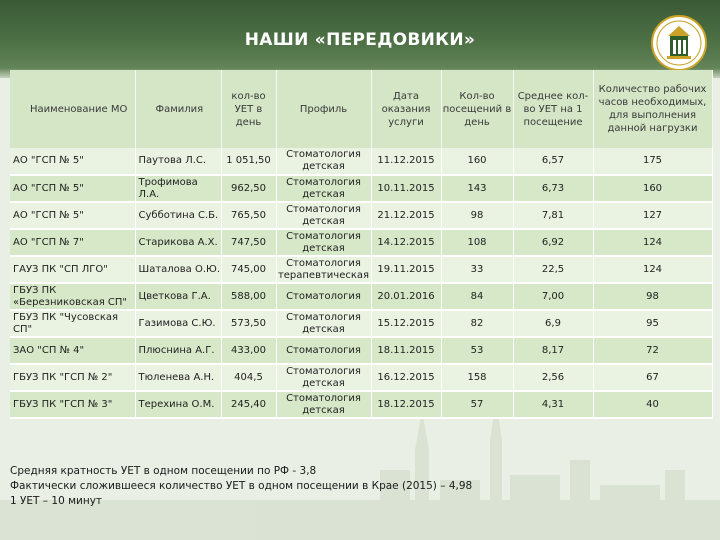 The image size is (720, 540). Describe the element at coordinates (477, 378) in the screenshot. I see `cell-visits: 158` at that location.